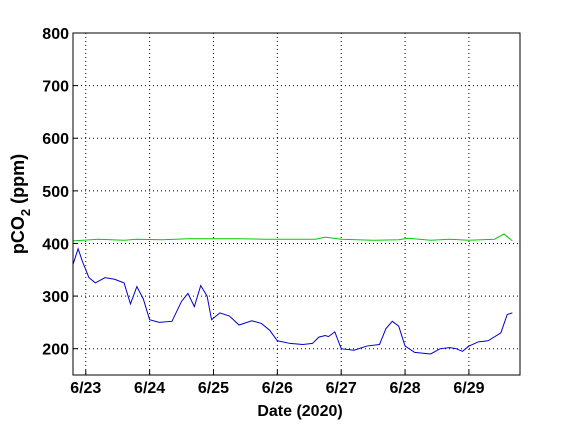 The image size is (576, 432). Describe the element at coordinates (213, 388) in the screenshot. I see `x-tick-label: 6/25` at that location.